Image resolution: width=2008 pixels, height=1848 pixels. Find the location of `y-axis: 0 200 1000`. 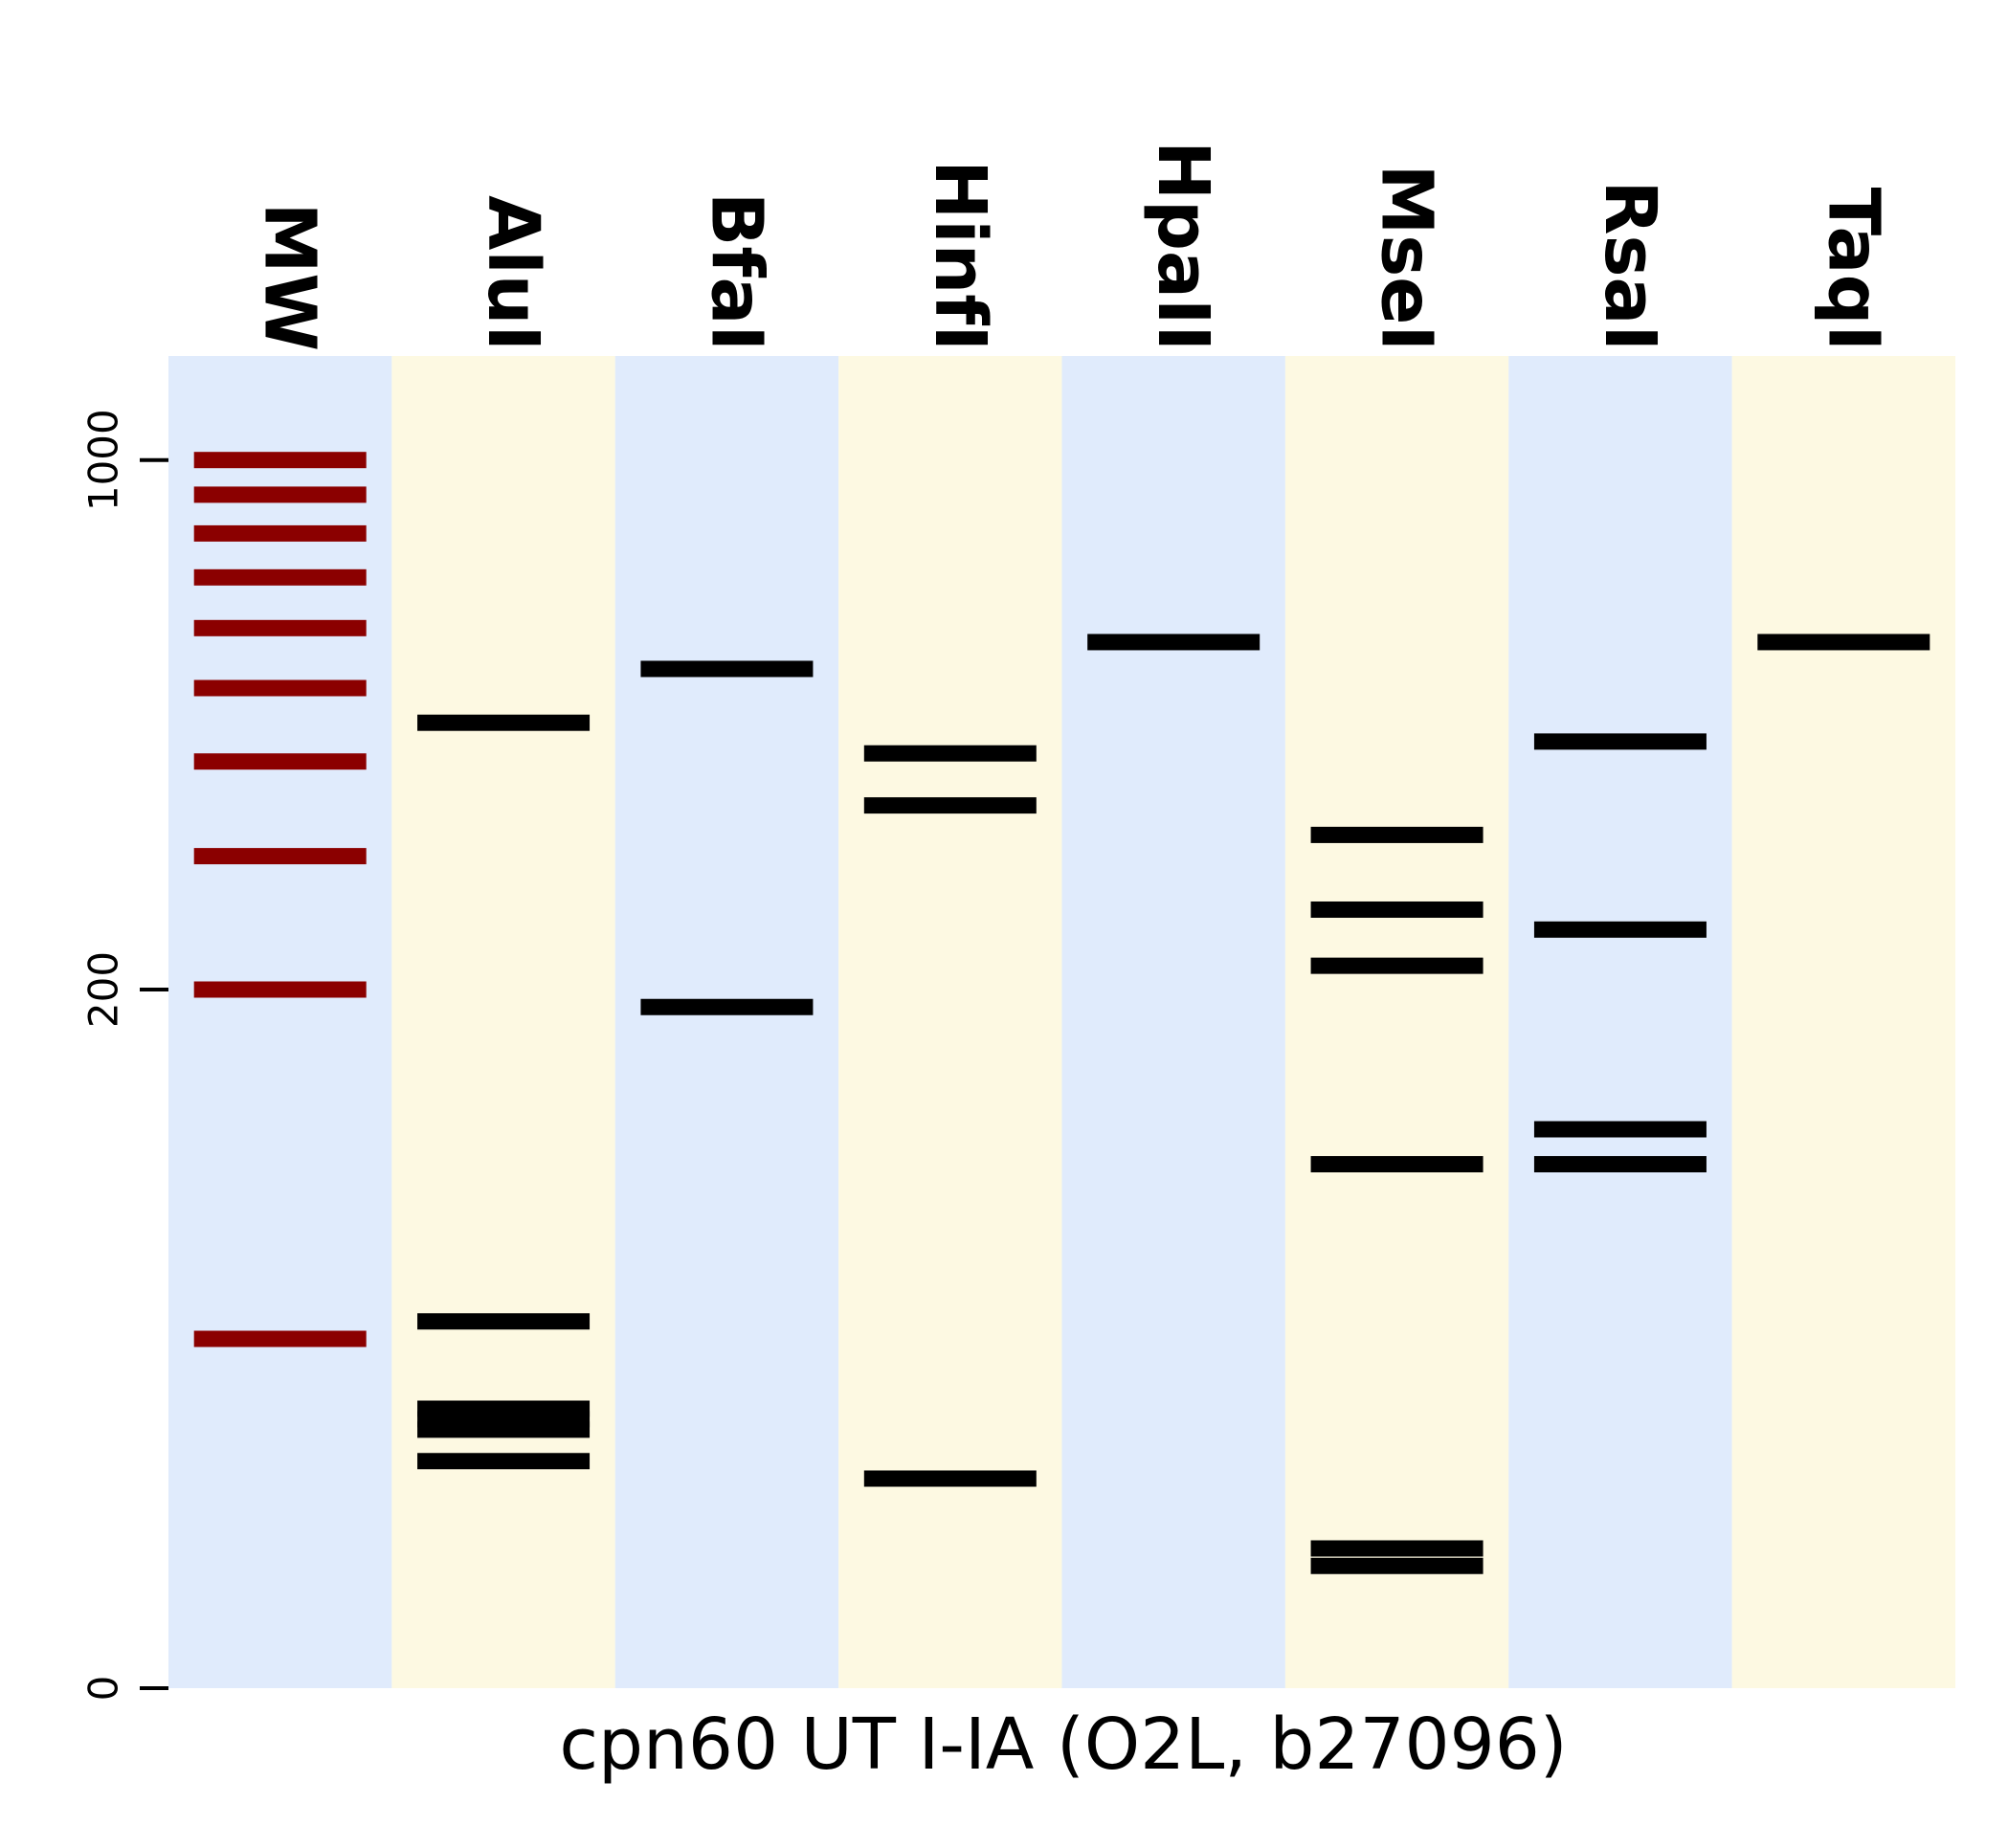

y-axis: 0 200 1000 is located at coordinates (124, 1056).